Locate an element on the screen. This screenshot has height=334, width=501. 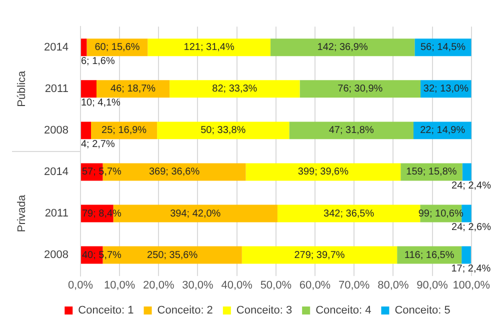
text: Privada is located at coordinates (22, 213).